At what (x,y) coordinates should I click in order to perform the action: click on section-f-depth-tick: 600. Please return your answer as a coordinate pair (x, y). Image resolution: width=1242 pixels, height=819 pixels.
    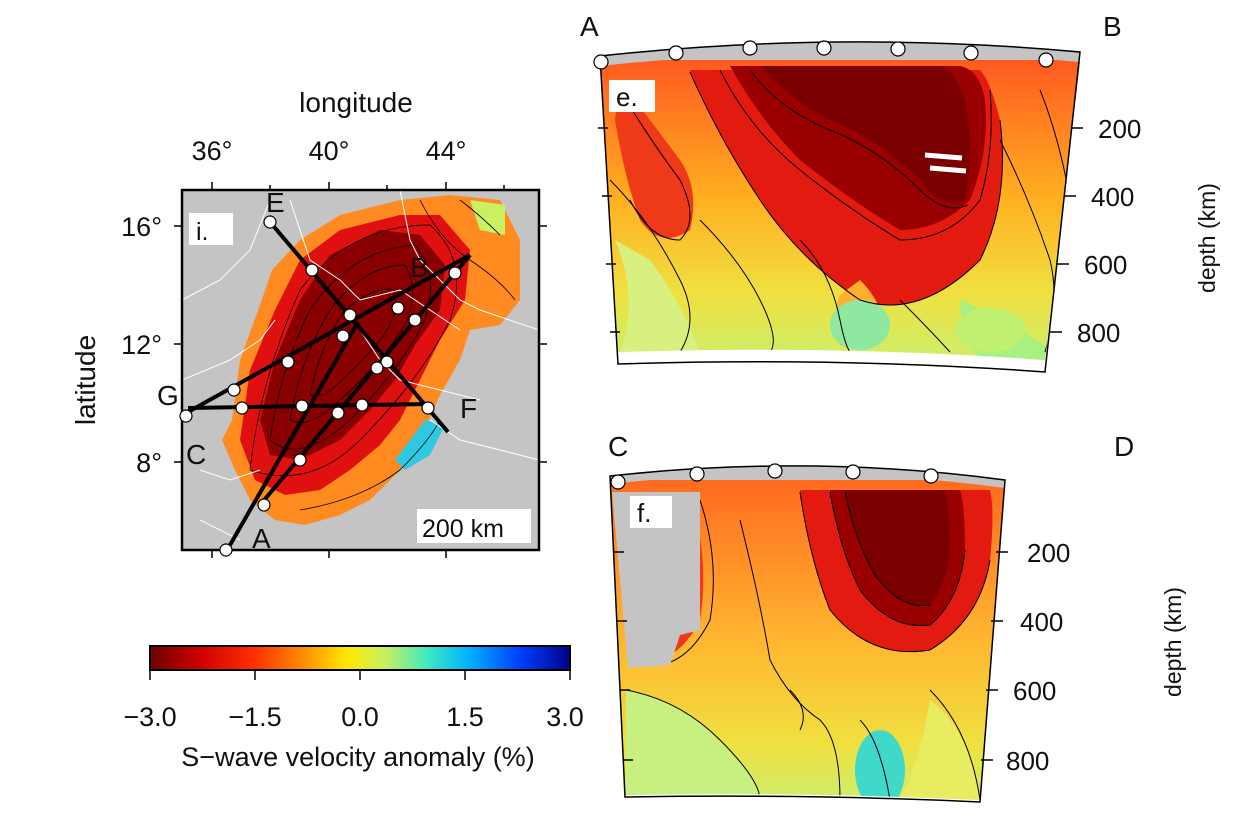
    Looking at the image, I should click on (1034, 691).